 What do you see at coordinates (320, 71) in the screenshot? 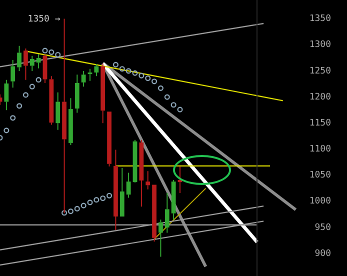
I see `y-tick-label: 1250` at bounding box center [320, 71].